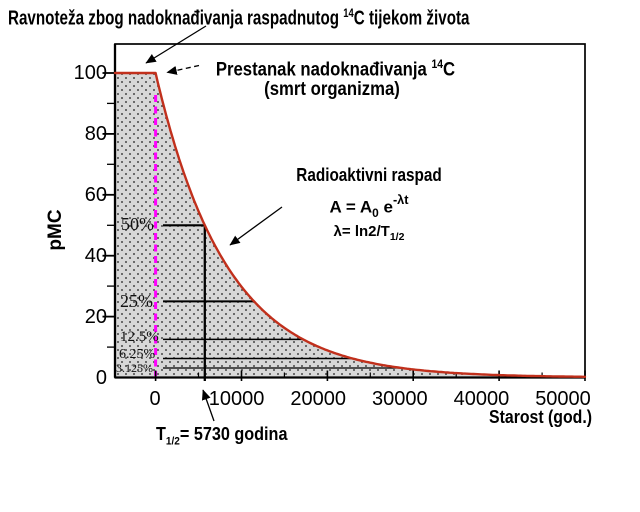 The width and height of the screenshot is (640, 512). Describe the element at coordinates (155, 399) in the screenshot. I see `x-tick-label: 0` at that location.